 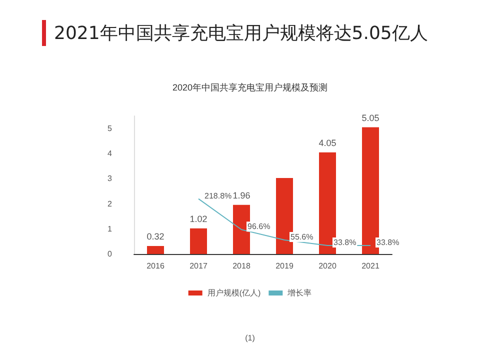 I want to click on y-tick-label: 4, so click(x=110, y=153).